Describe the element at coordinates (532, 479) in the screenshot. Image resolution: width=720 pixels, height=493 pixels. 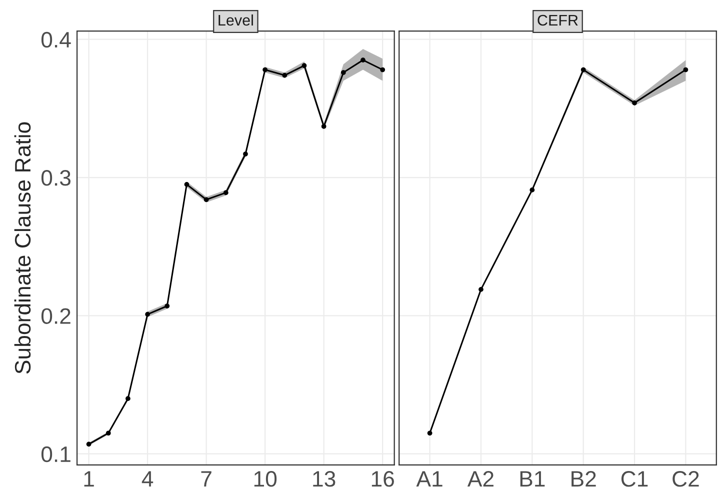
I see `x-tick-label: B1` at that location.